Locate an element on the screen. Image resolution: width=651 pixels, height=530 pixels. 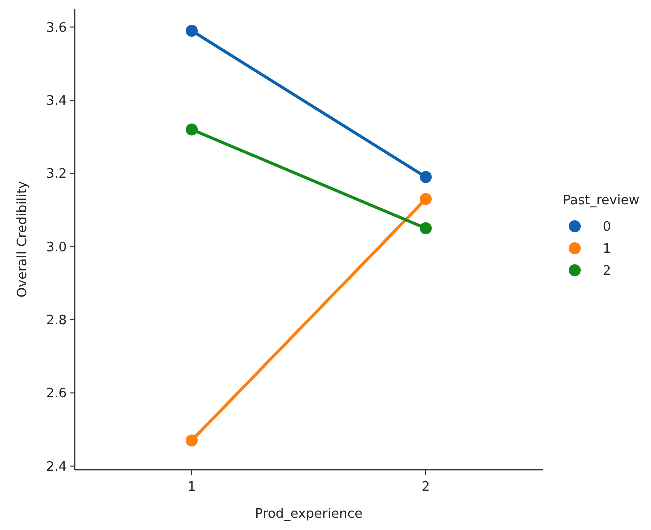
y-tick-label: 3.2 is located at coordinates (56, 174).